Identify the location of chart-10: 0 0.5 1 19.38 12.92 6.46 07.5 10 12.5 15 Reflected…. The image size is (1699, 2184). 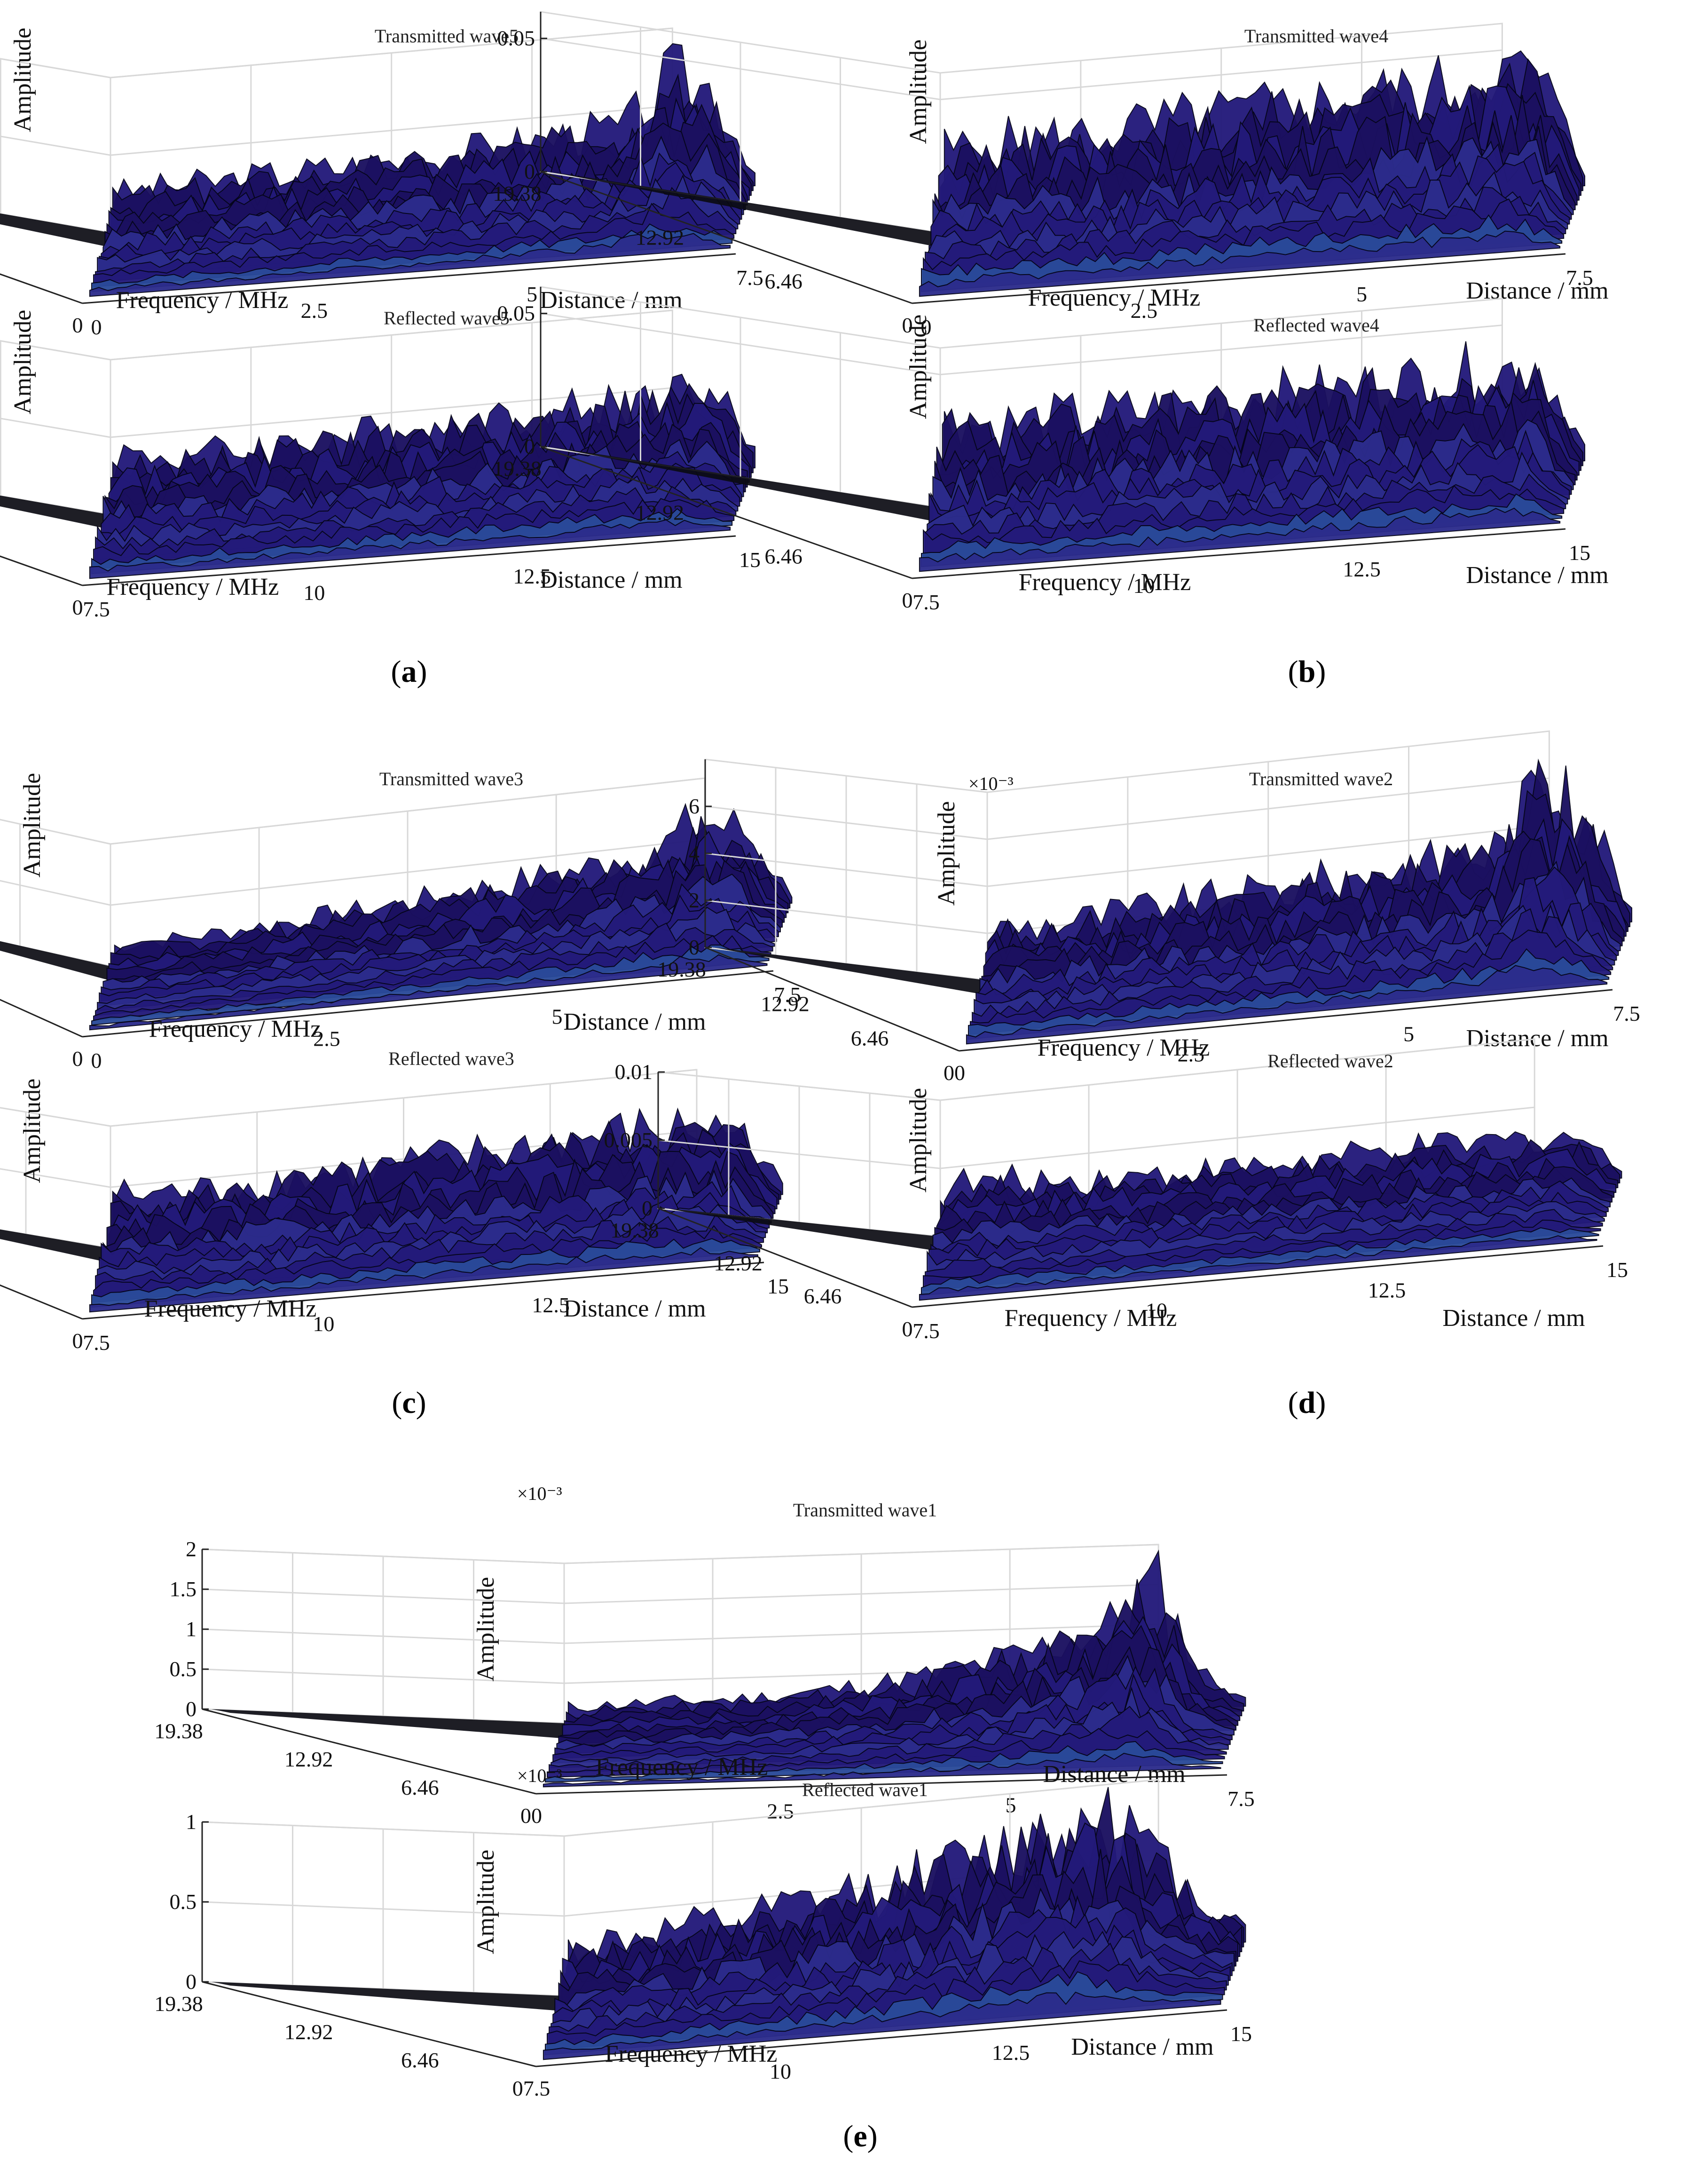
(703, 1933).